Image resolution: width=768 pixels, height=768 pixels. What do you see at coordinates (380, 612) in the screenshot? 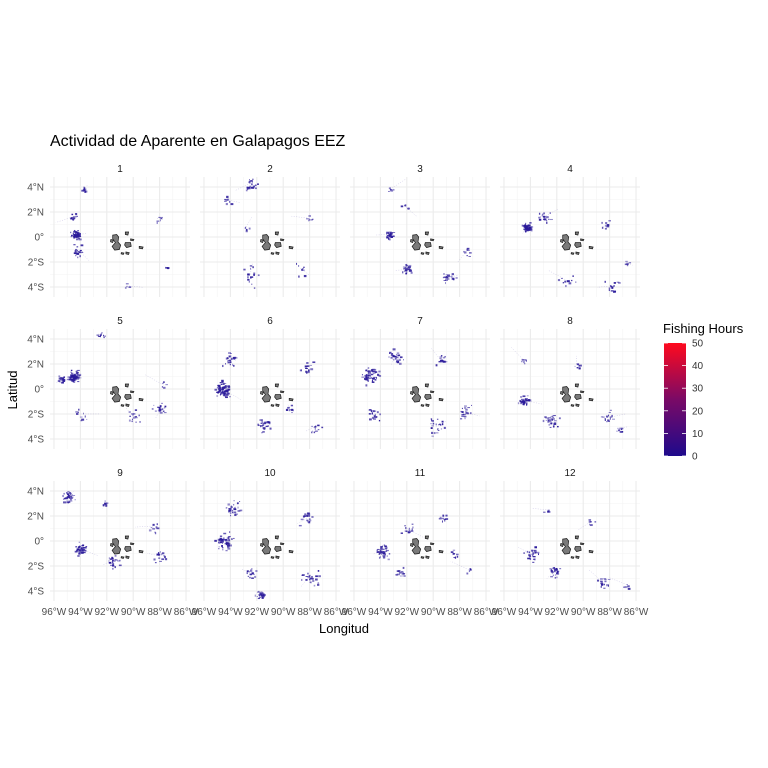
I see `x-tick-label: 94°W` at bounding box center [380, 612].